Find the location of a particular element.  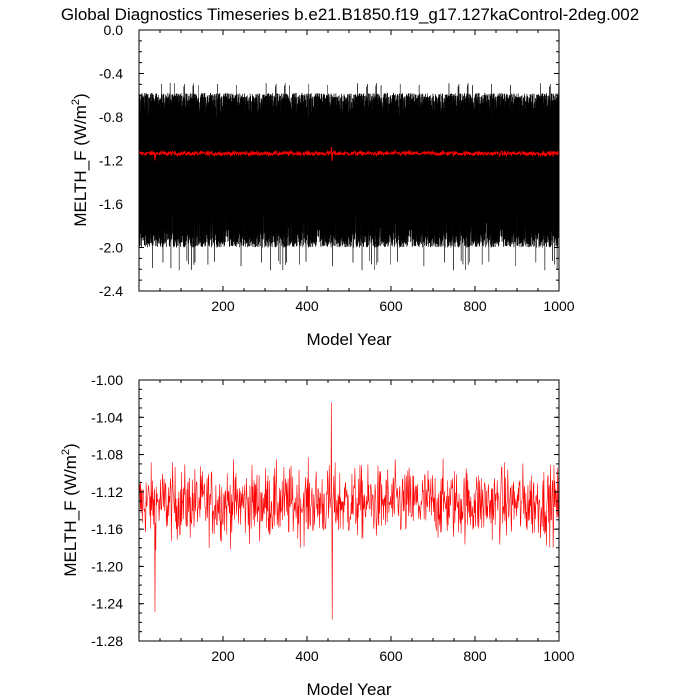

bottom-y-tick-label: -1.04 is located at coordinates (107, 417).